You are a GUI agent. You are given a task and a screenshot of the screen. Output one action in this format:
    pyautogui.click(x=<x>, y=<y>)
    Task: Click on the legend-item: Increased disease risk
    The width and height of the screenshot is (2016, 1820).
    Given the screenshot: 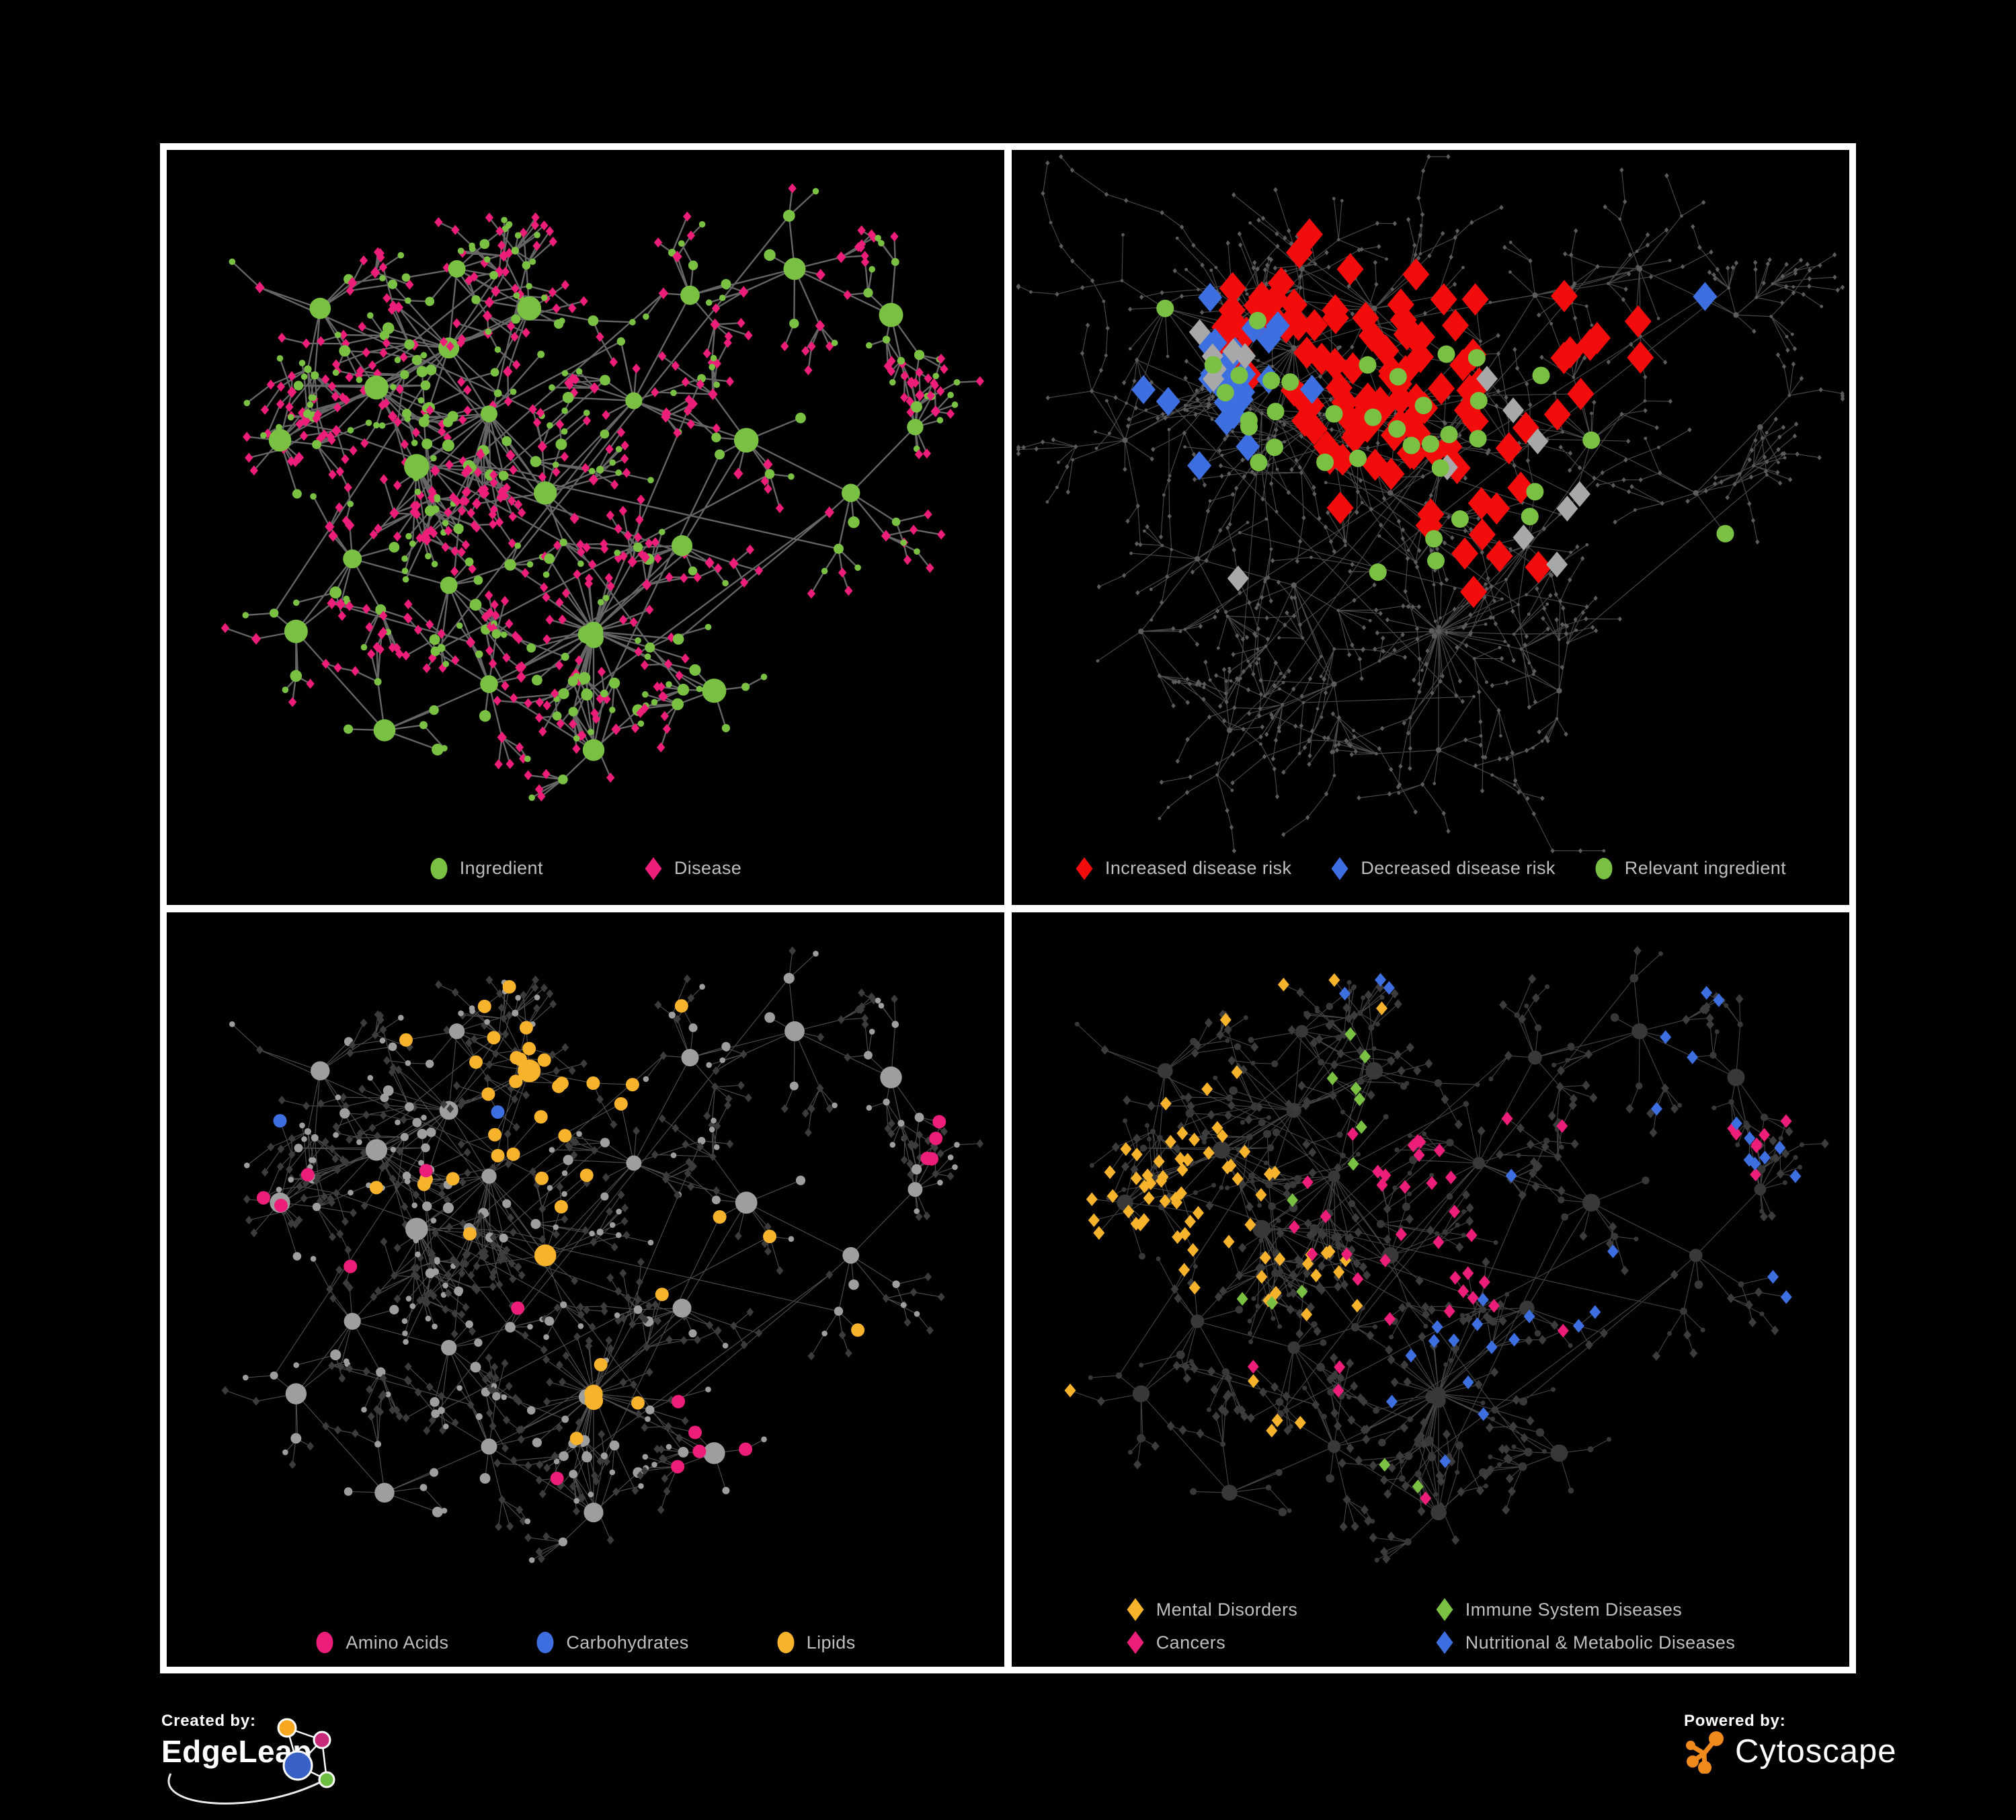 What is the action you would take?
    pyautogui.click(x=1183, y=869)
    